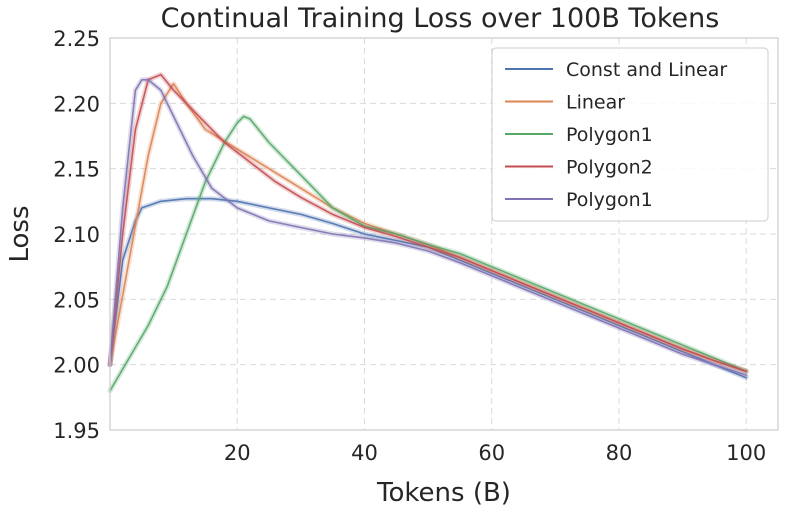 The height and width of the screenshot is (507, 797). I want to click on legend-label-4: Polygon2, so click(609, 168).